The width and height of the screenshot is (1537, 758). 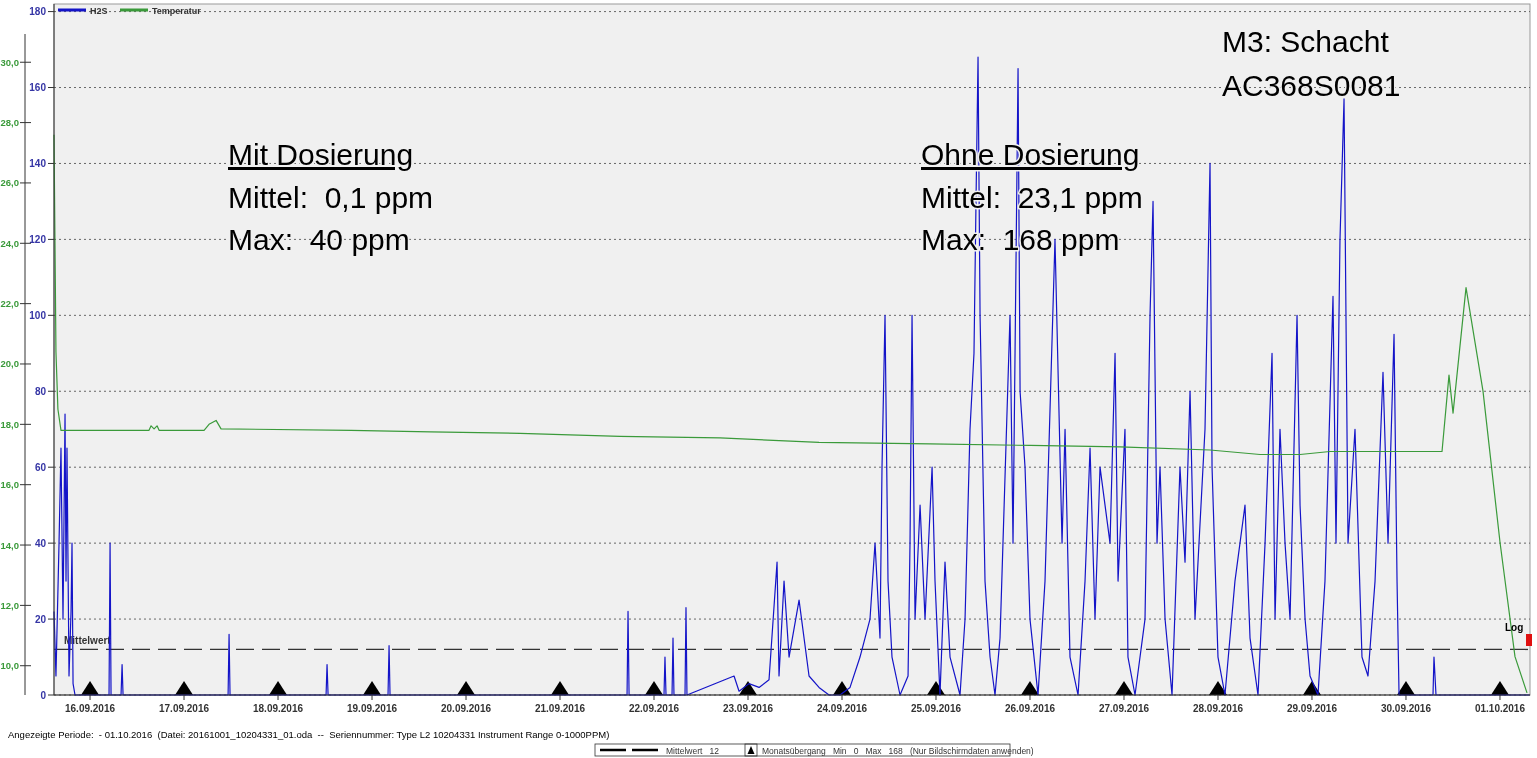 I want to click on text: Mittelwert 12, so click(x=693, y=750).